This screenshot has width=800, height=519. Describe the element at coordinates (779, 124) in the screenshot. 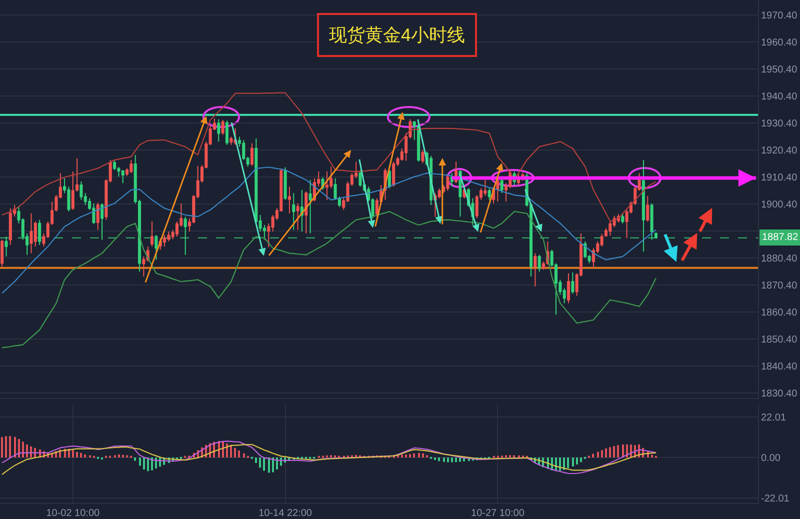

I see `y-tick-label: 1930.40` at that location.